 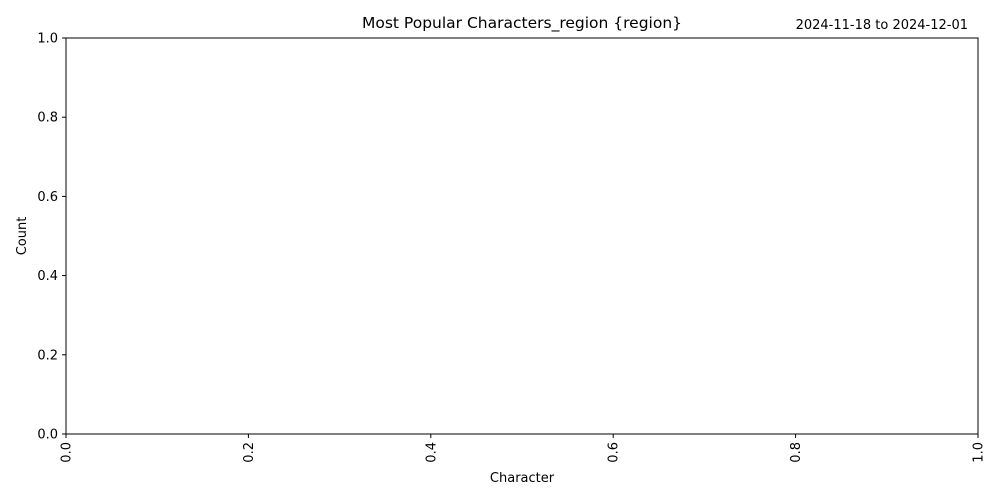 I want to click on x-tick-label: 0.8, so click(x=796, y=452).